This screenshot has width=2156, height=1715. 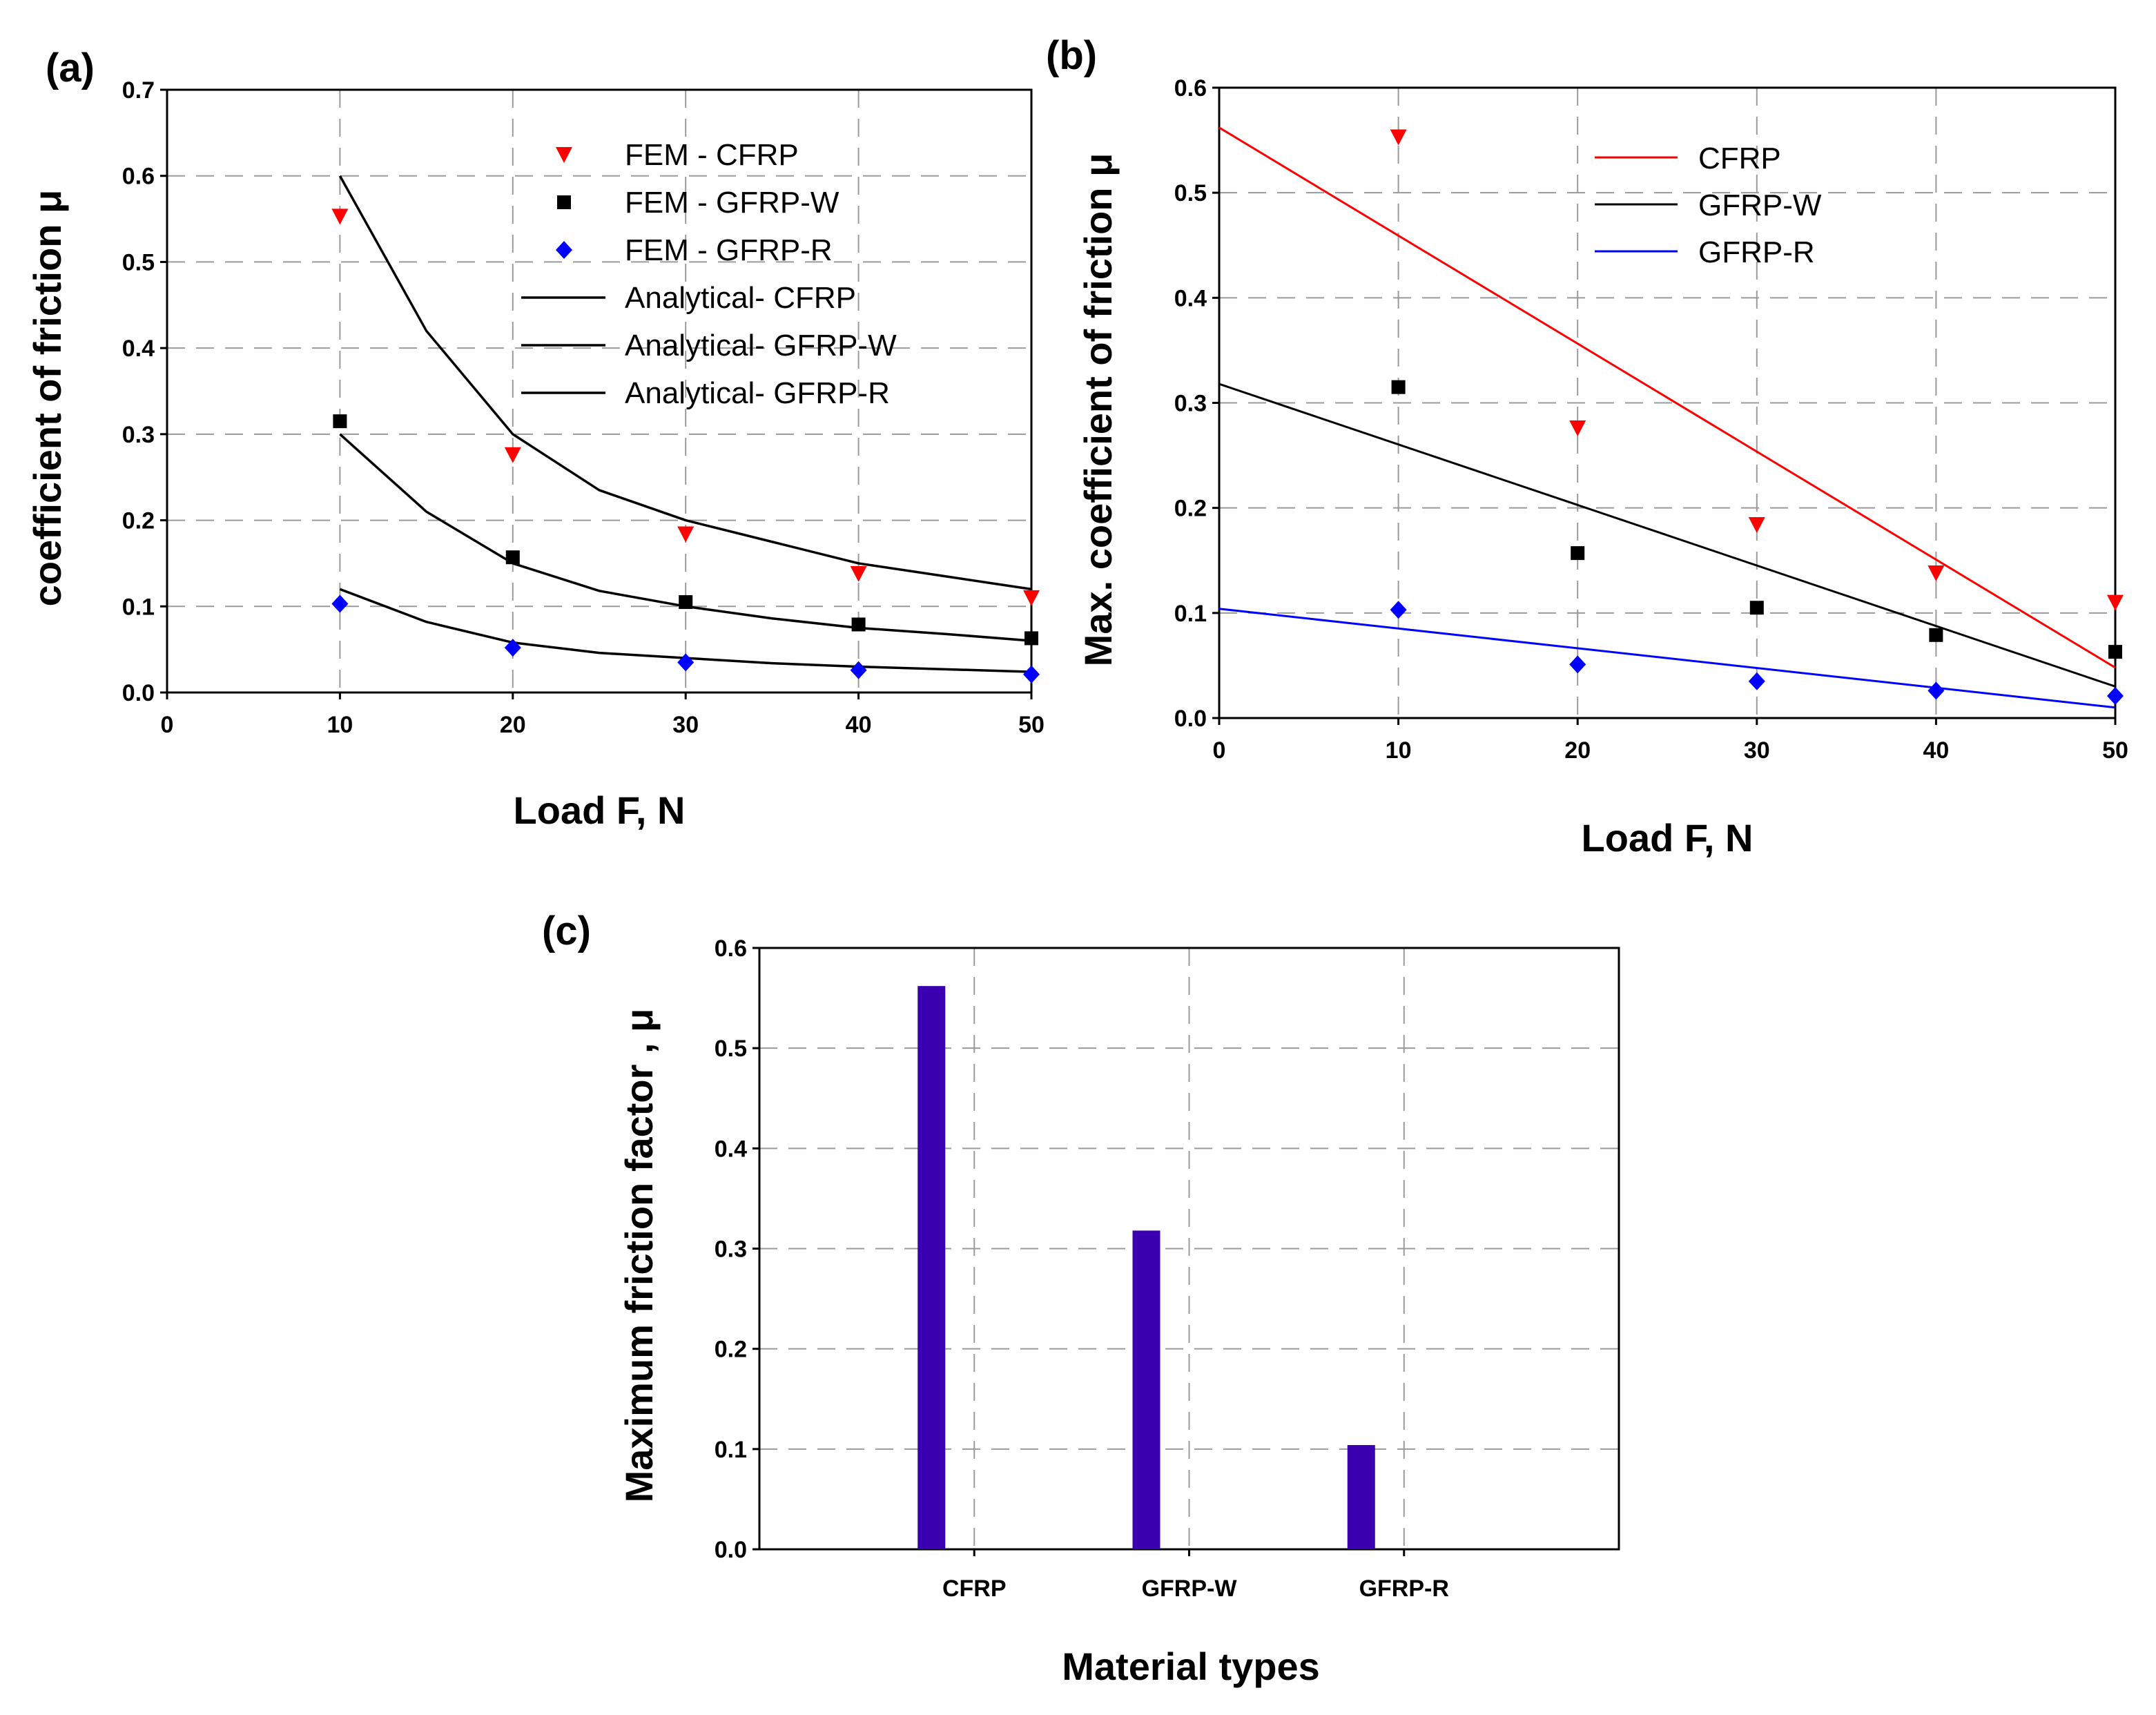 What do you see at coordinates (1756, 252) in the screenshot?
I see `legend-label: GFRP-R` at bounding box center [1756, 252].